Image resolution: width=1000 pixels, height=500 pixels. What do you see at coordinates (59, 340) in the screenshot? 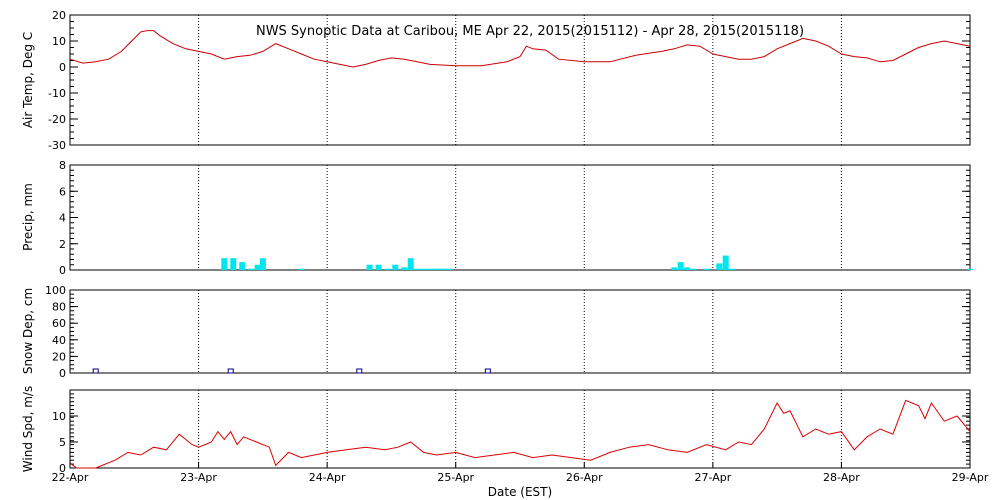
I see `snow-ytick-label: 40` at bounding box center [59, 340].